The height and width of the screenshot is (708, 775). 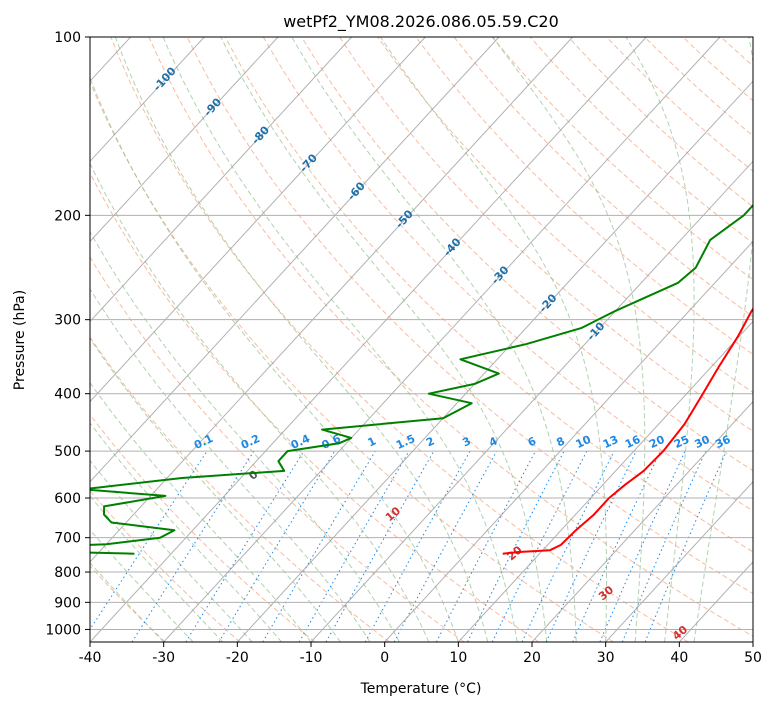 I want to click on x-tick-label: -20, so click(x=237, y=658).